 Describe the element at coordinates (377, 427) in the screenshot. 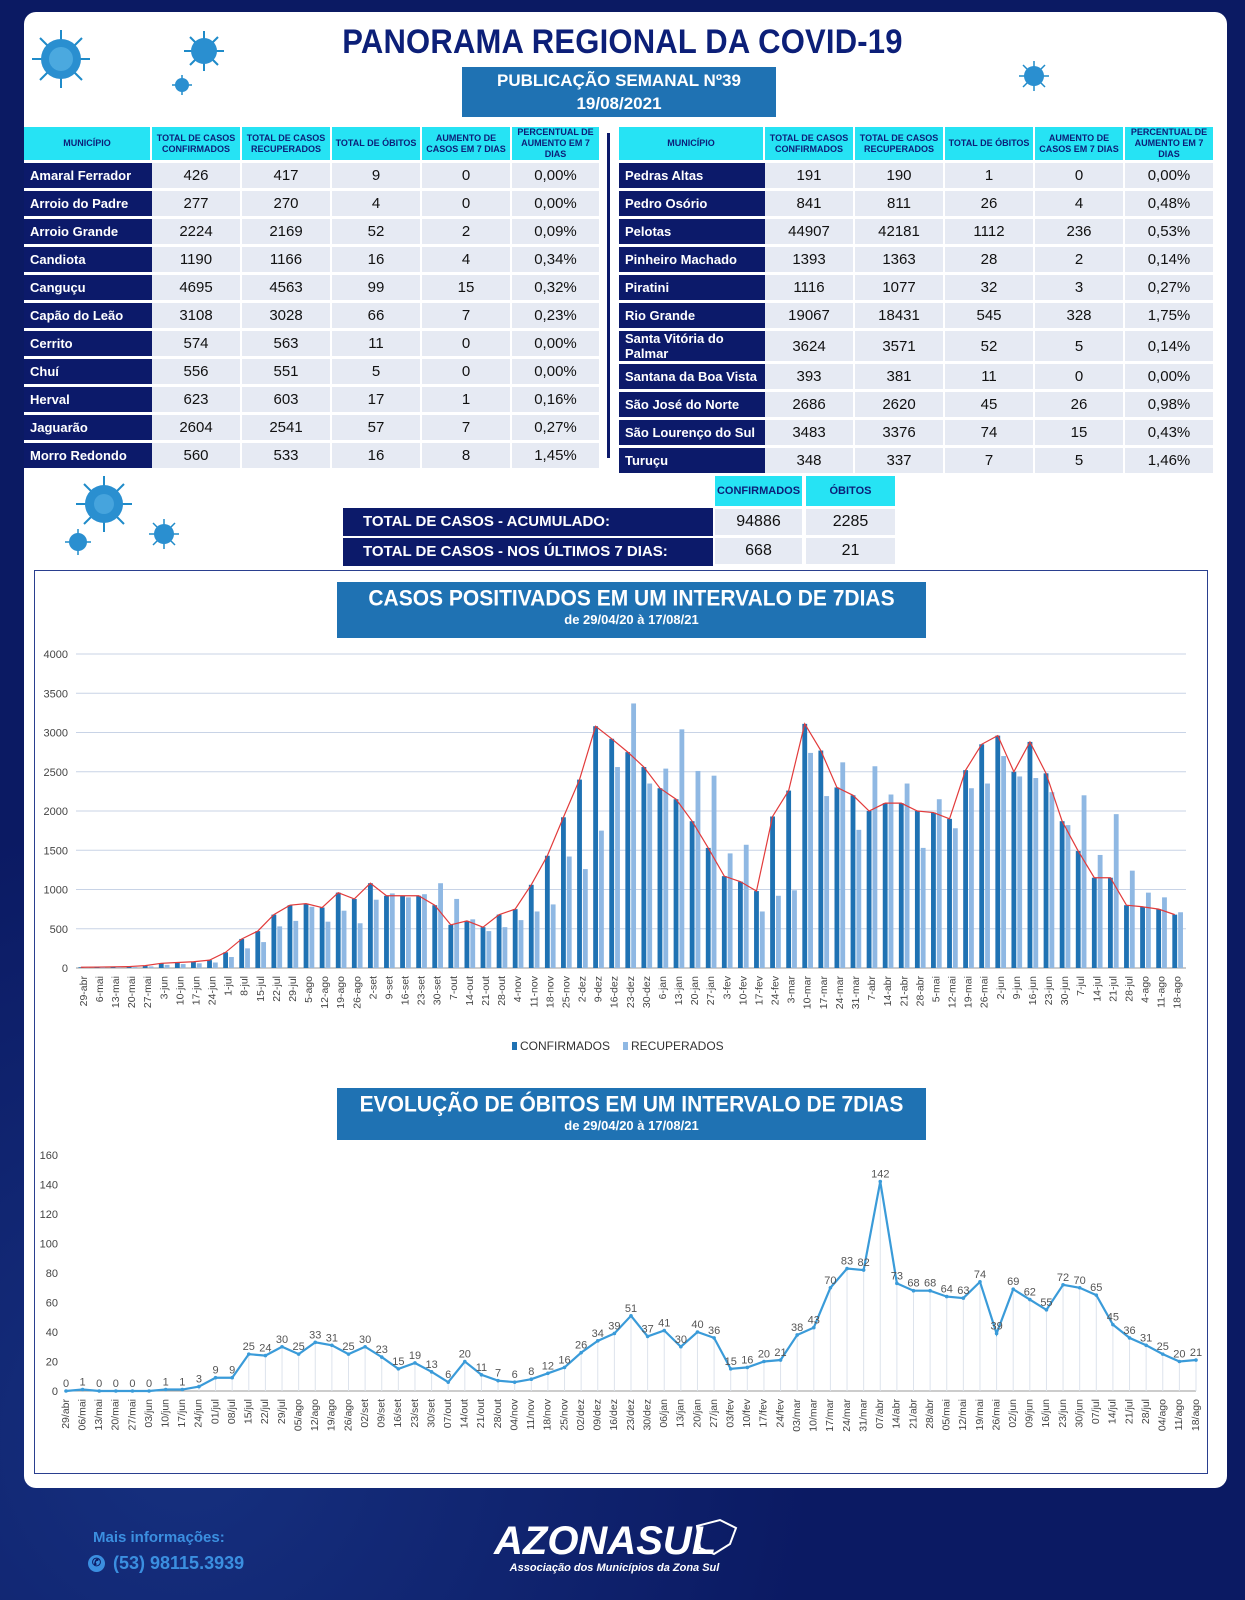

I see `table-cell: 57` at that location.